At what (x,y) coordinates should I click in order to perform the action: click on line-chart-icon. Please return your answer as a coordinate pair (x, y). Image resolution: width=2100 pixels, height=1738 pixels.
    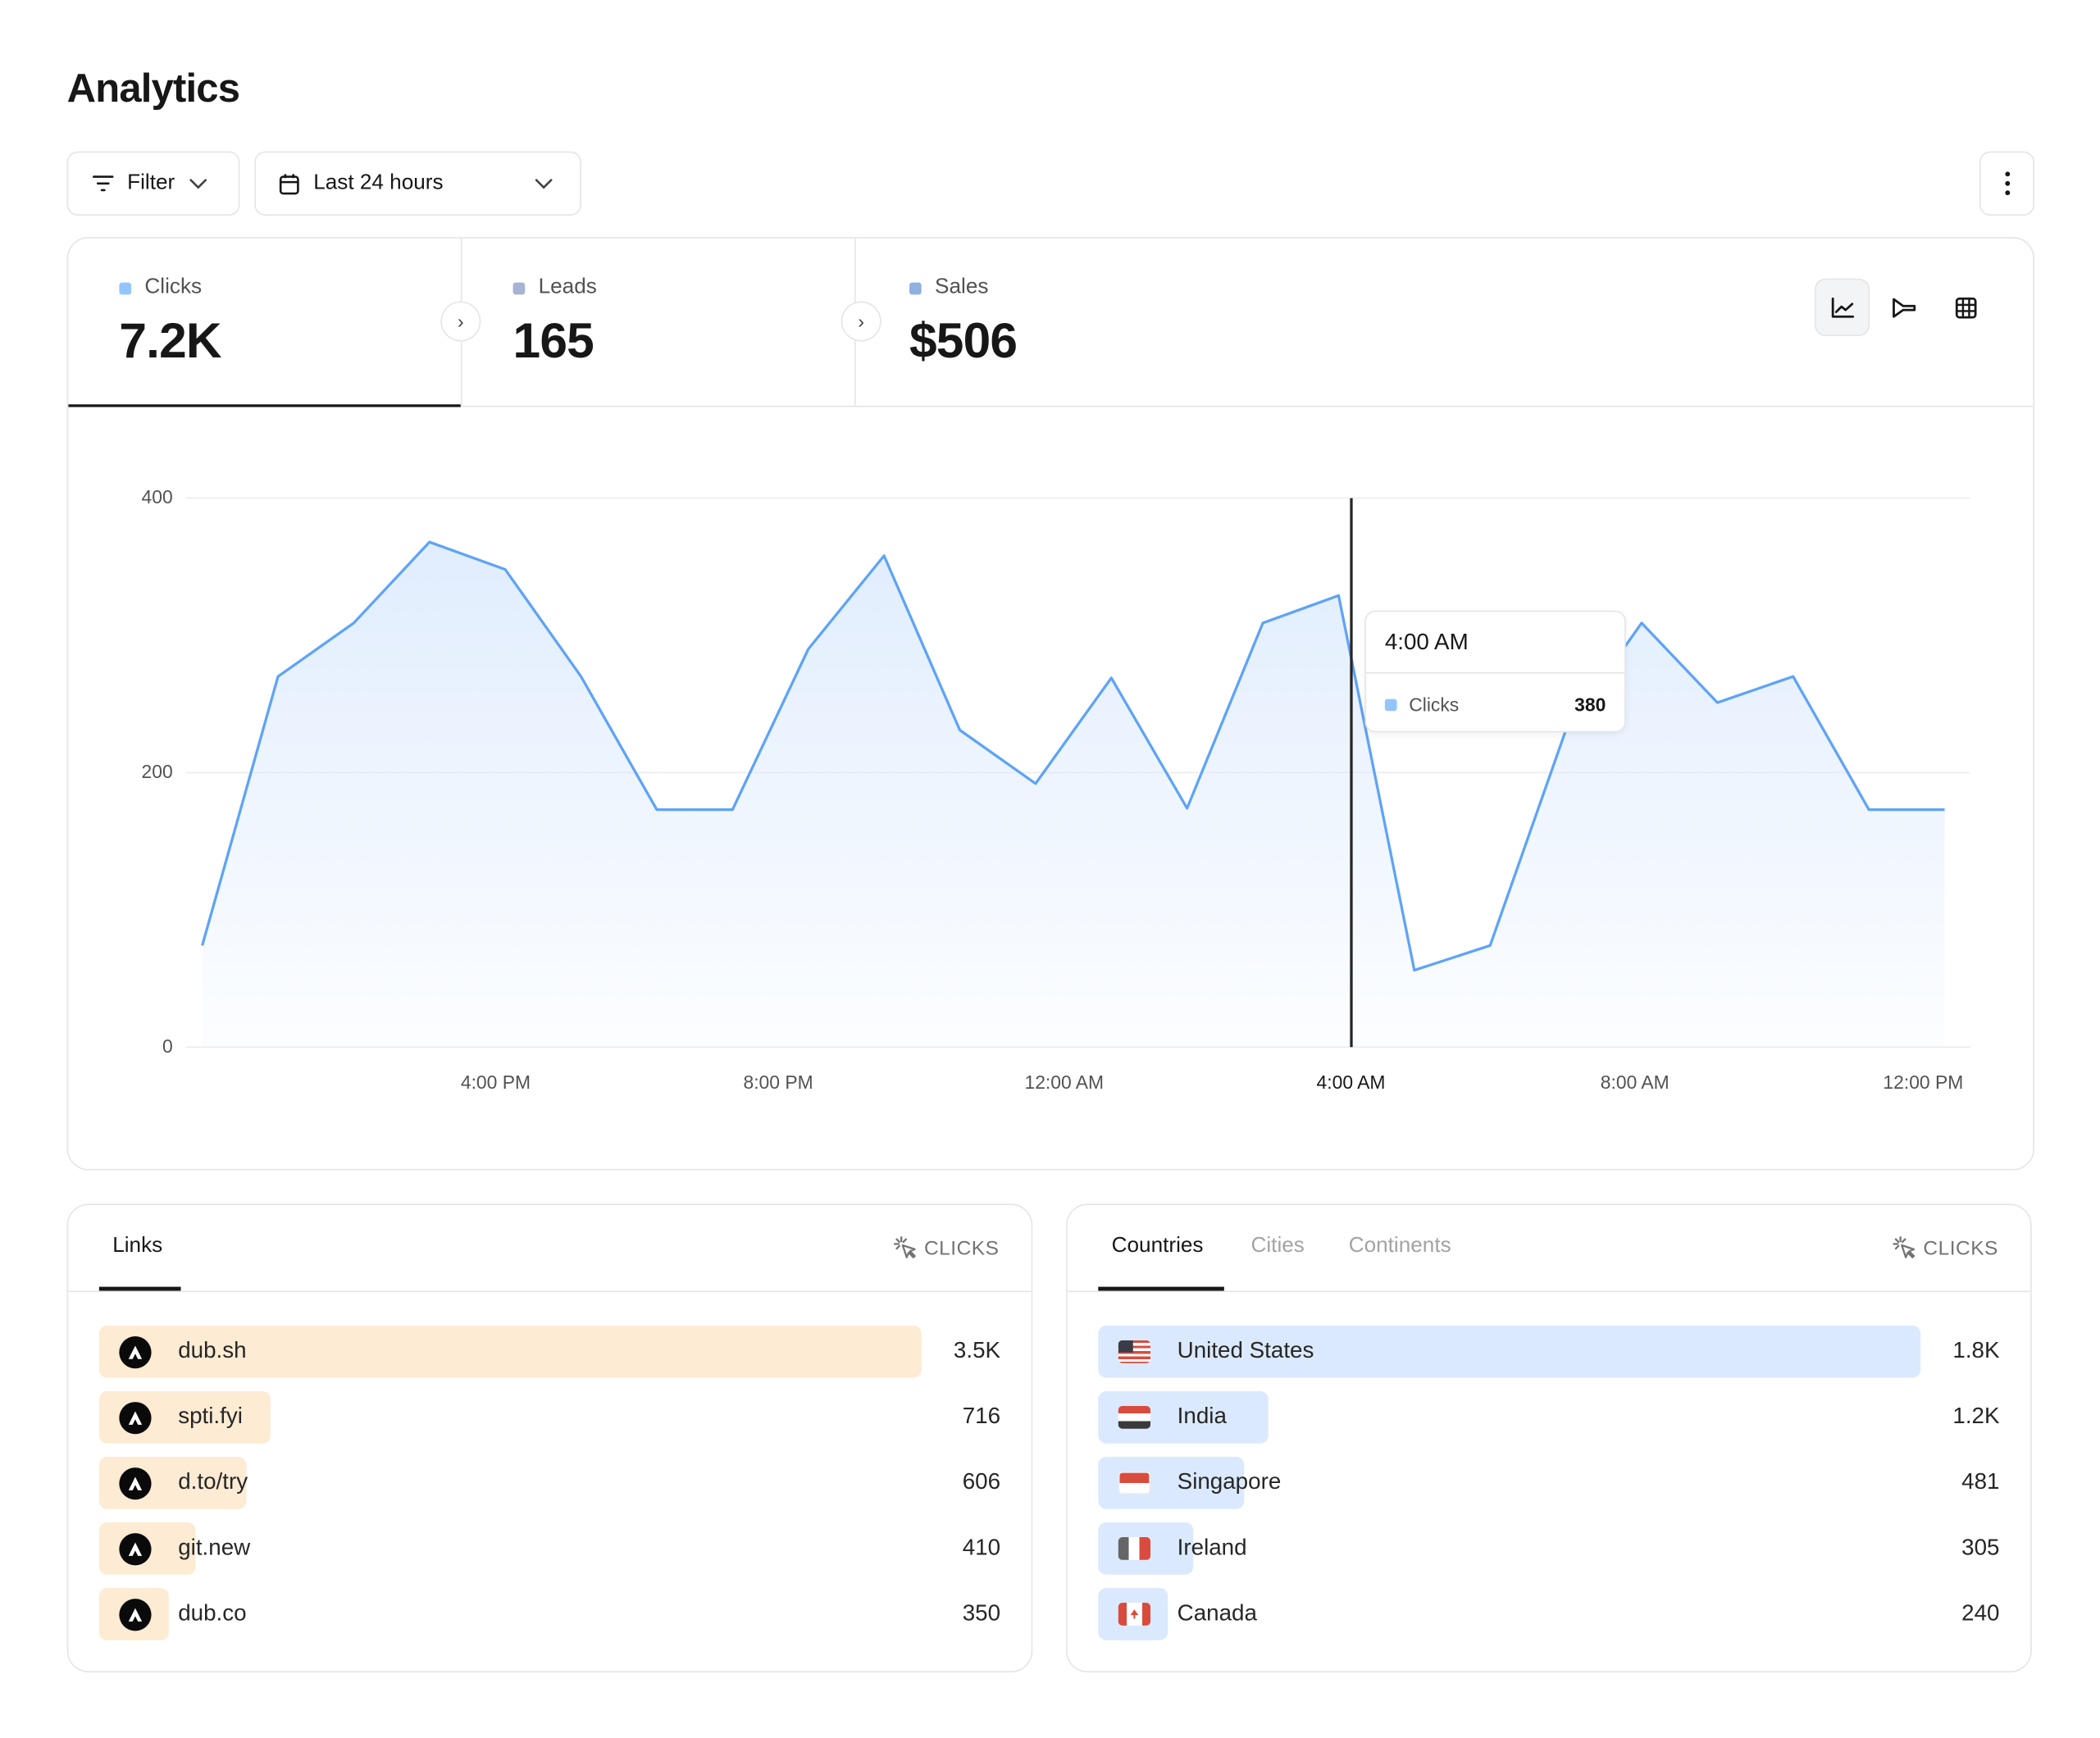
    Looking at the image, I should click on (1842, 307).